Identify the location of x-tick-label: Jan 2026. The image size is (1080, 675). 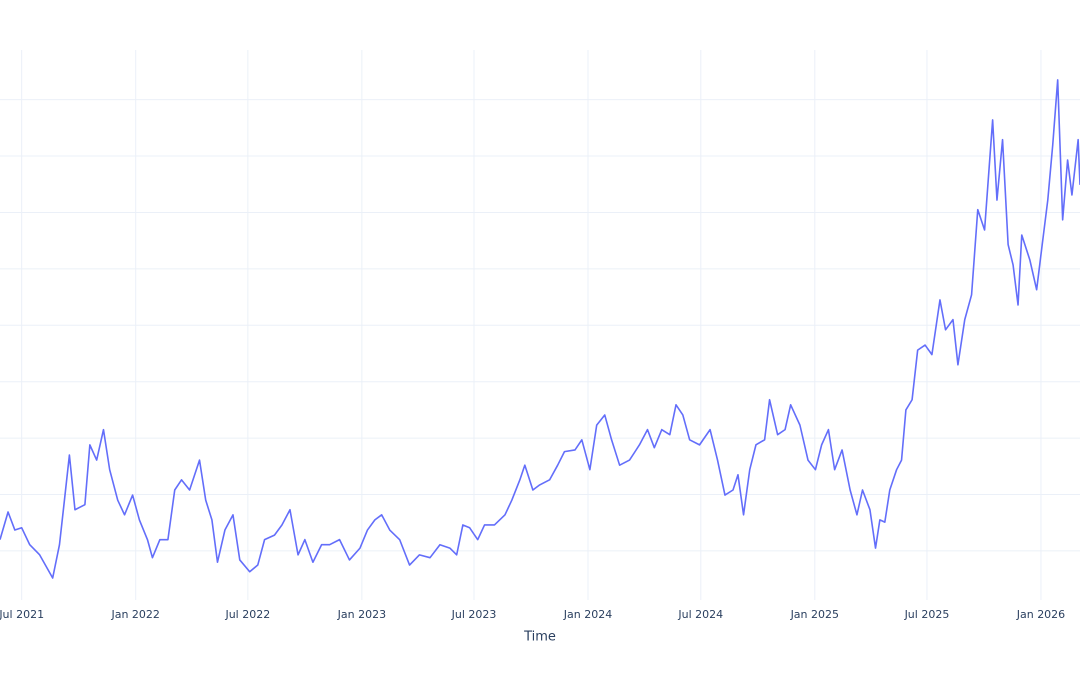
(1040, 614).